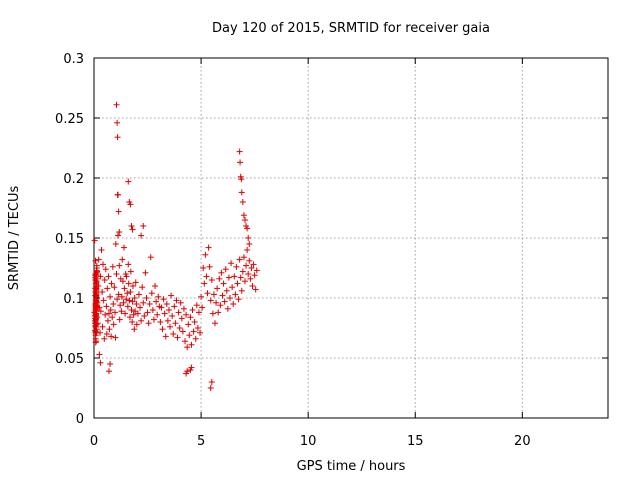 The image size is (640, 480). I want to click on y-tick-label: 0.15, so click(69, 239).